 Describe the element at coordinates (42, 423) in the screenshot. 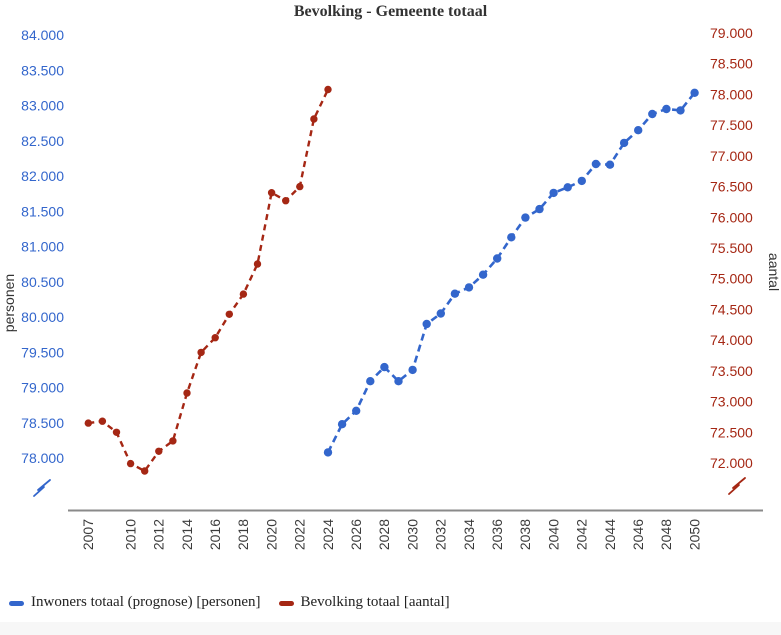

I see `y-left-tick-label: 78.500` at that location.